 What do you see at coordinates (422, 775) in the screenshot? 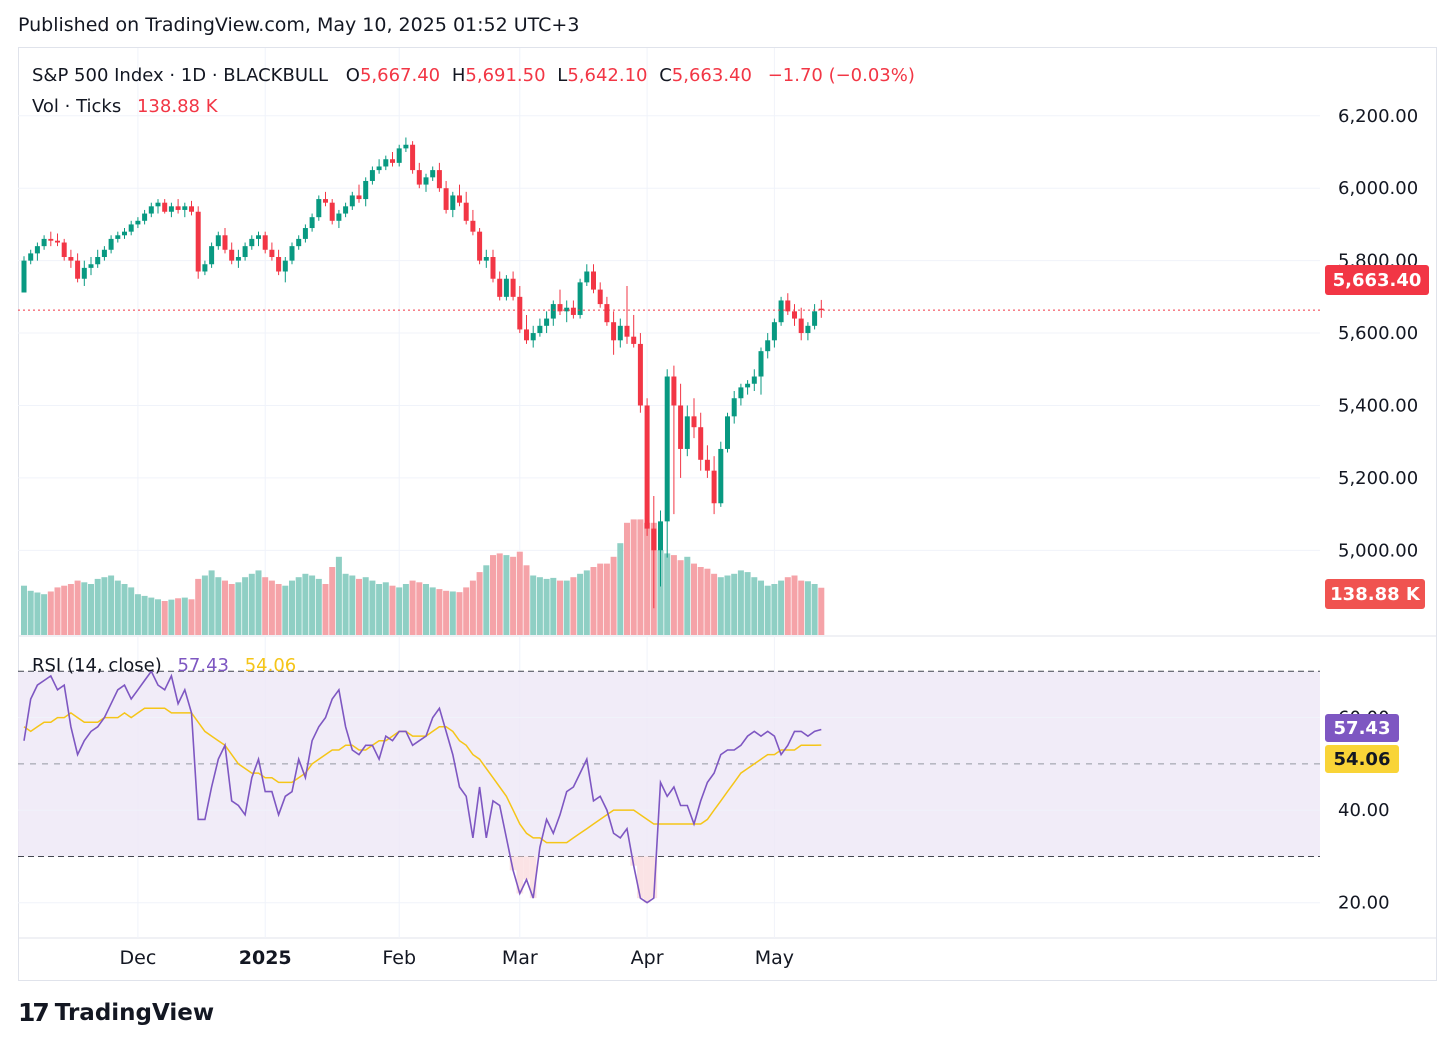
I see `rsi-ma-line` at bounding box center [422, 775].